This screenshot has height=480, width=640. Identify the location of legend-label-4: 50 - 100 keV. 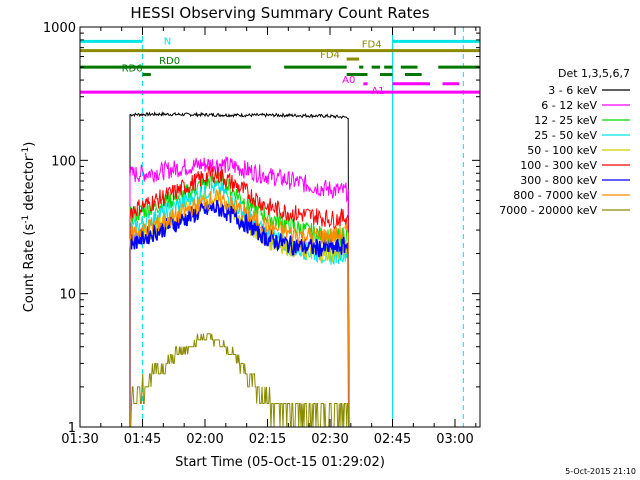
(562, 150).